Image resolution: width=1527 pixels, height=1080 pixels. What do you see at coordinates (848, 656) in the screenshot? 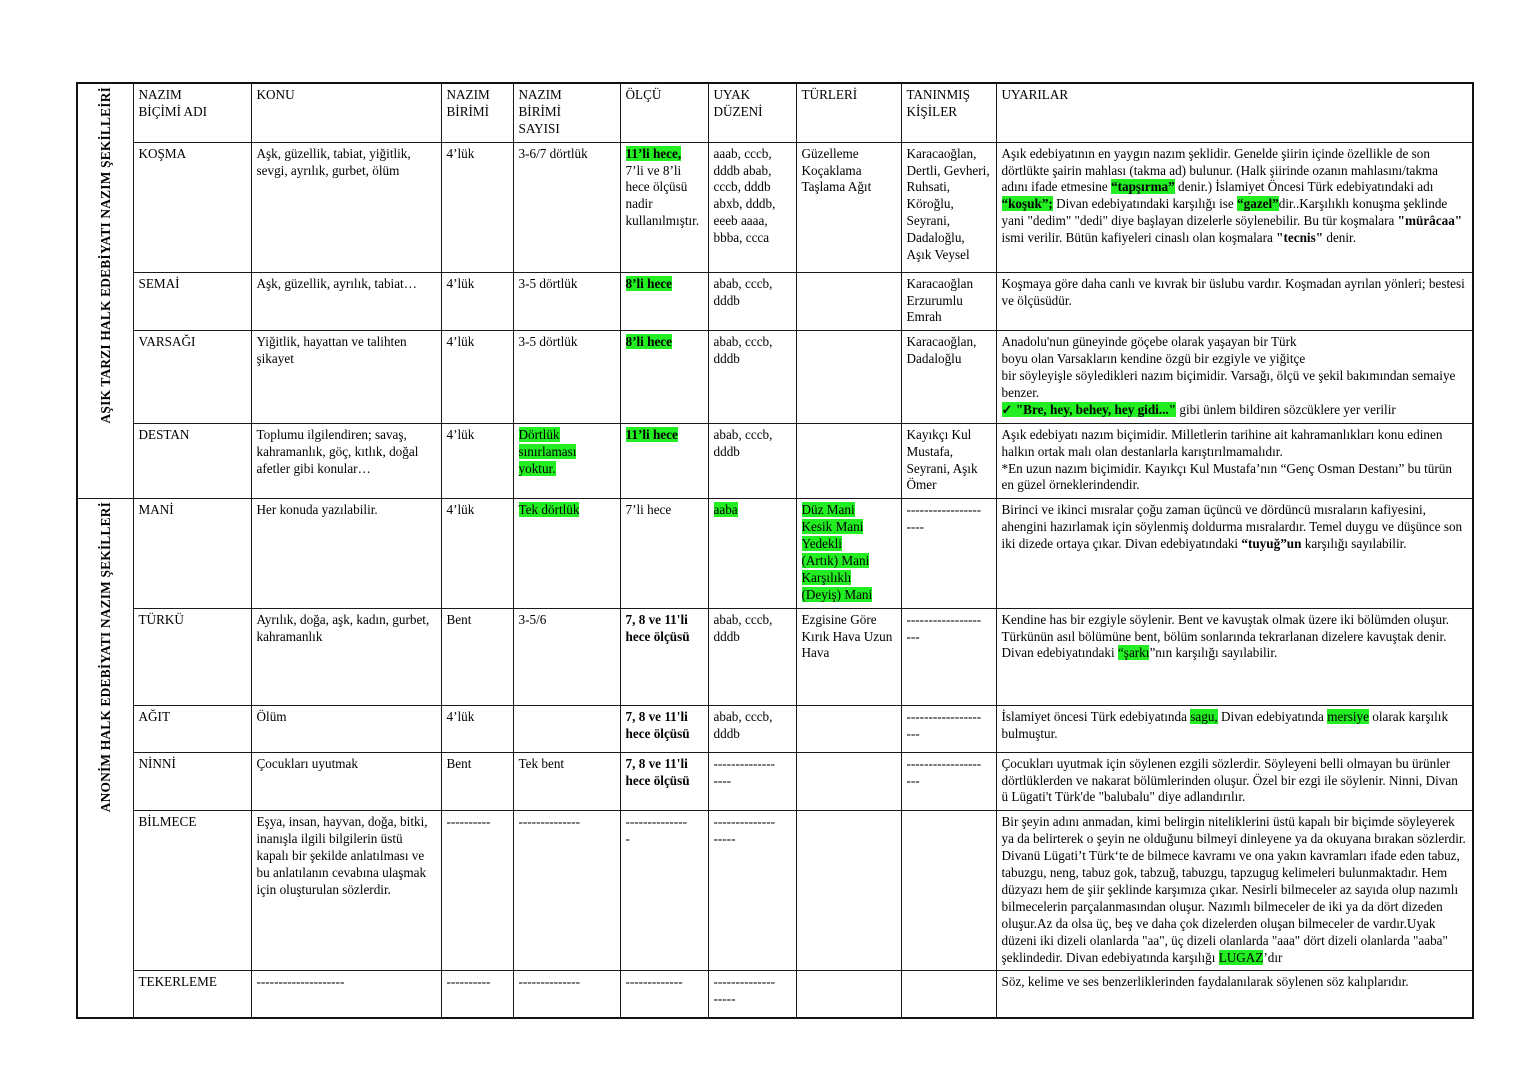
I see `row-turleri-5: Ezgisine Göre Kırık Hava Uzun Hava` at bounding box center [848, 656].